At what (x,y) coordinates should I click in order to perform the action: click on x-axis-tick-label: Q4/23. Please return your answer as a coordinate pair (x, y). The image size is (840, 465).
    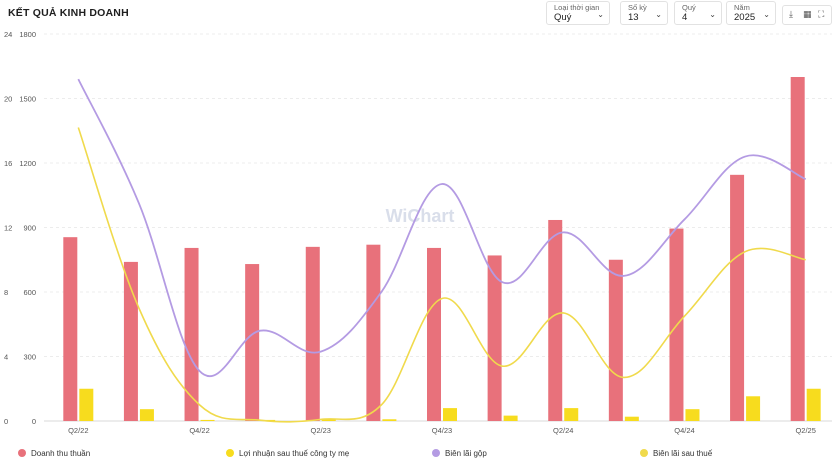
    Looking at the image, I should click on (442, 430).